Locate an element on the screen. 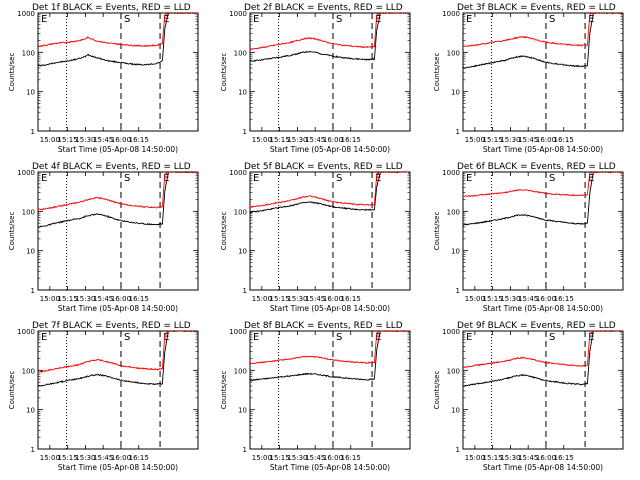 The image size is (640, 480). panel-title: Det 6f BLACK = Events, RED = LLD is located at coordinates (536, 167).